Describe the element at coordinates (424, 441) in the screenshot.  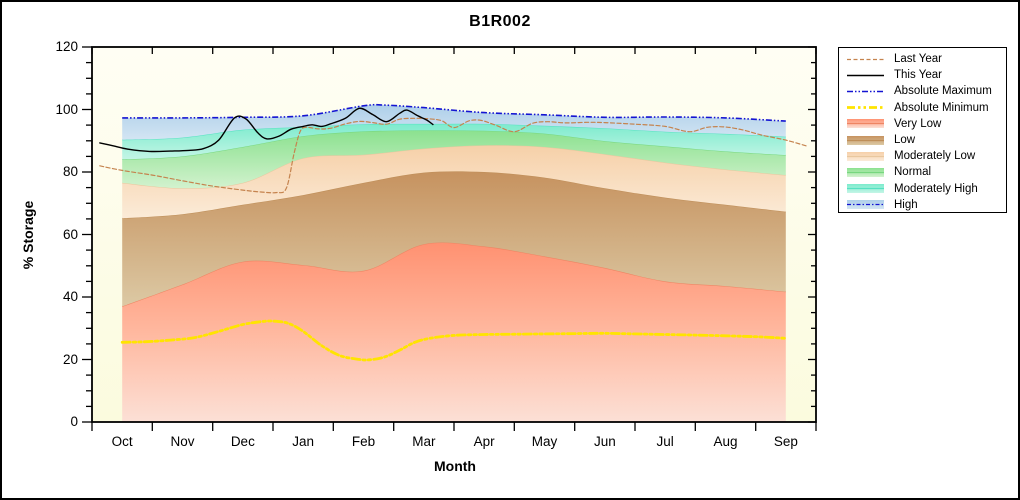
I see `x-axis-tick-label: Mar` at that location.